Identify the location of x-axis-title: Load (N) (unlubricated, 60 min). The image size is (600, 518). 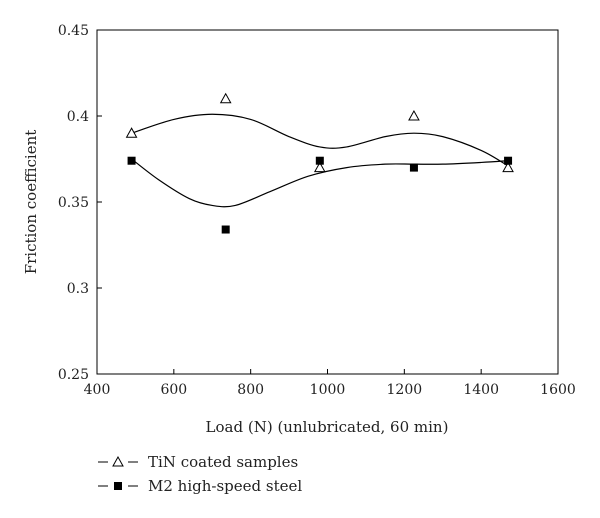
(327, 427).